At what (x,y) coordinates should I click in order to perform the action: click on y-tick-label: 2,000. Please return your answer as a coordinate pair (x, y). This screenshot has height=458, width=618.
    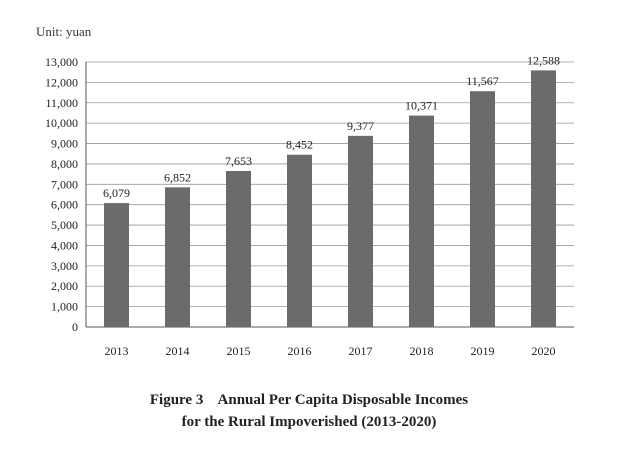
    Looking at the image, I should click on (64, 286).